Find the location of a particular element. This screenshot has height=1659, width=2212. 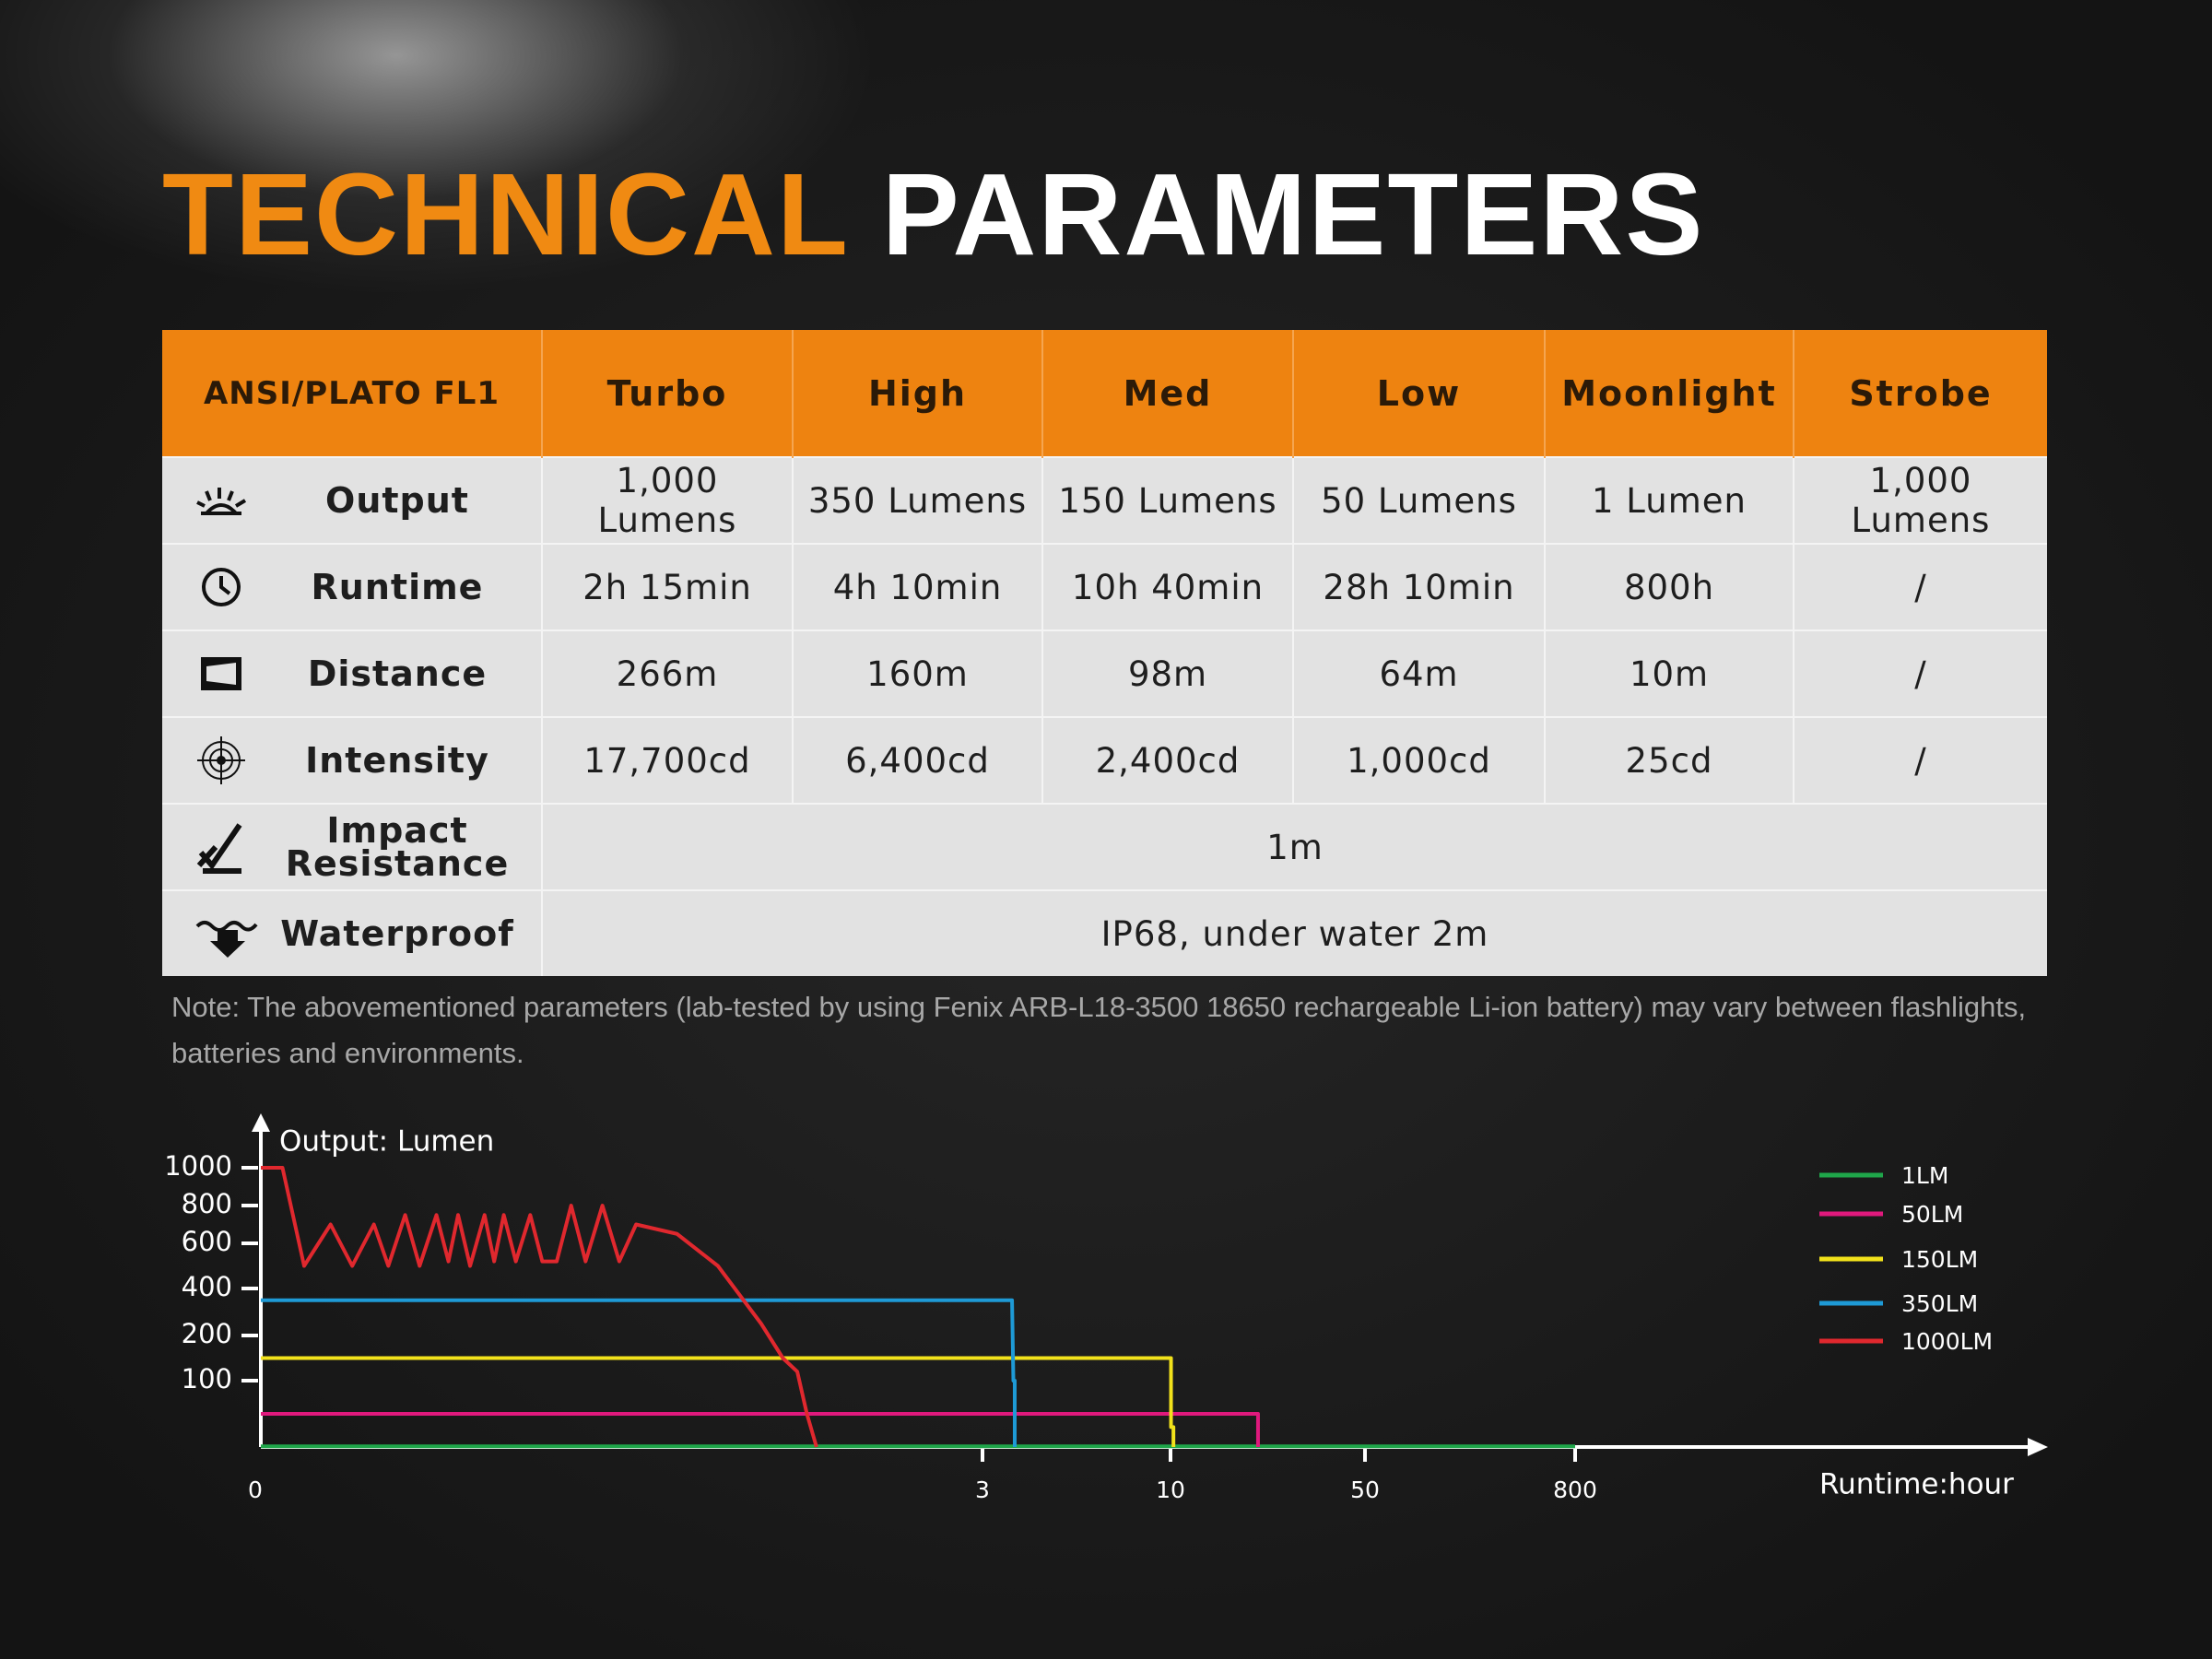

y-tick-label: 400 is located at coordinates (207, 1286).